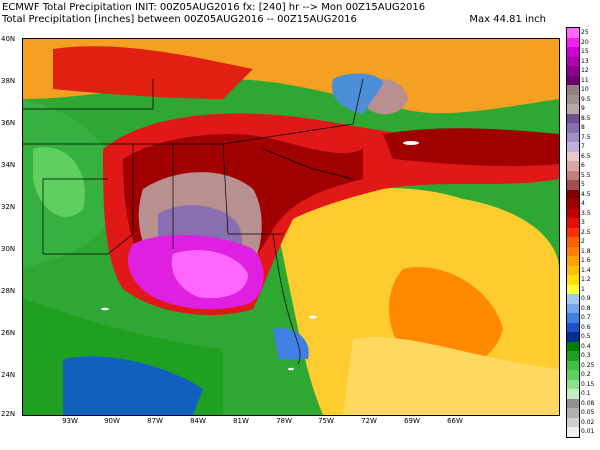 Image resolution: width=600 pixels, height=450 pixels. I want to click on legend-label: 9, so click(583, 108).